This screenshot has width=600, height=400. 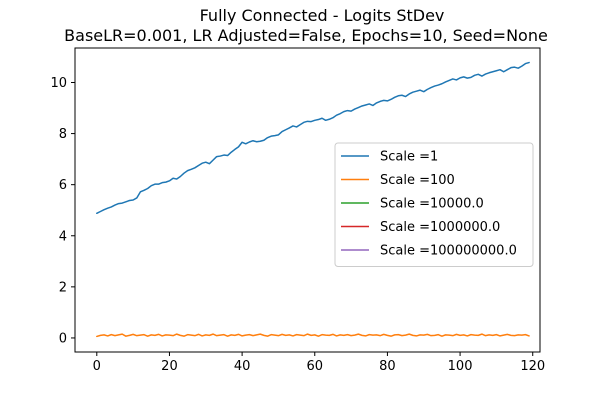 What do you see at coordinates (62, 211) in the screenshot?
I see `y-axis: 0 2 4 6 8 10` at bounding box center [62, 211].